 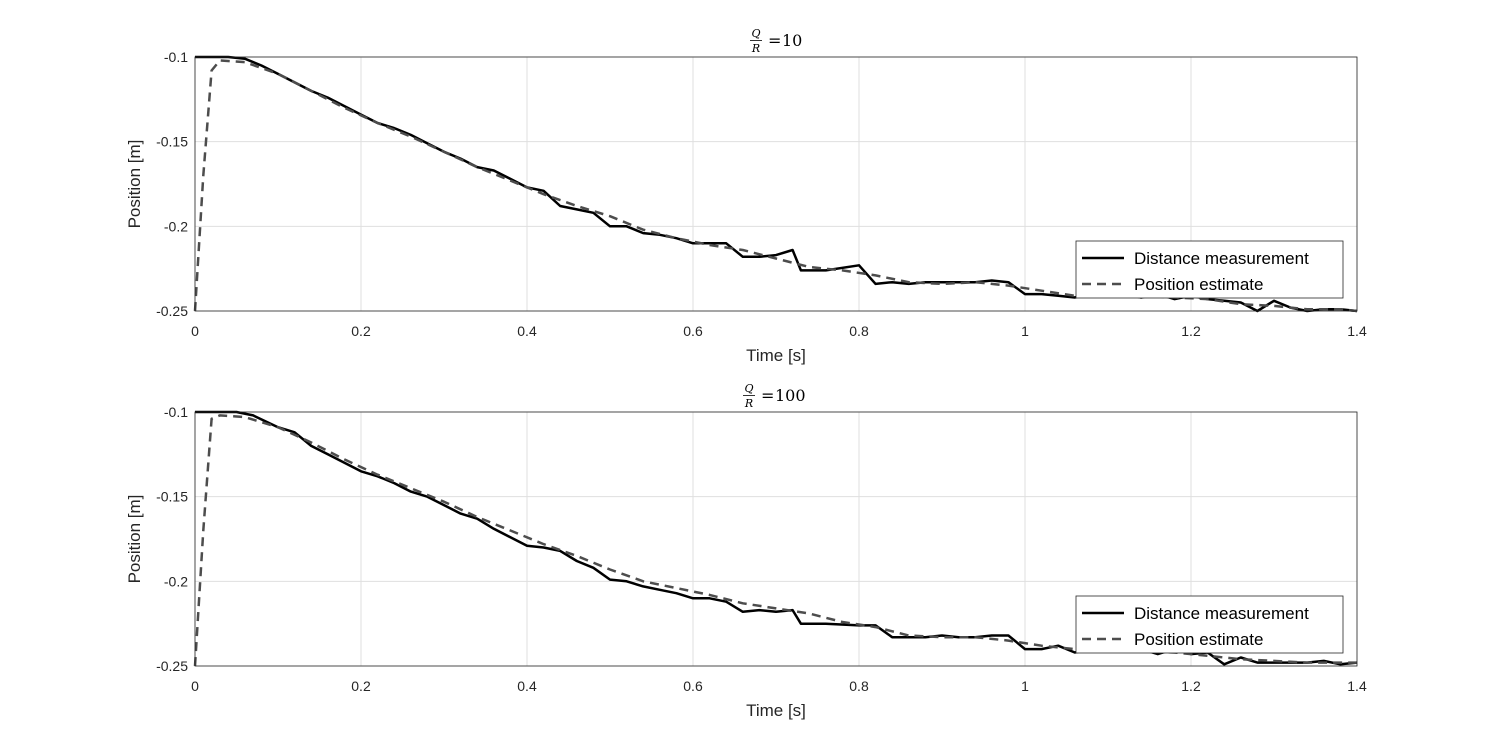 I want to click on title-value: 10, so click(x=792, y=40).